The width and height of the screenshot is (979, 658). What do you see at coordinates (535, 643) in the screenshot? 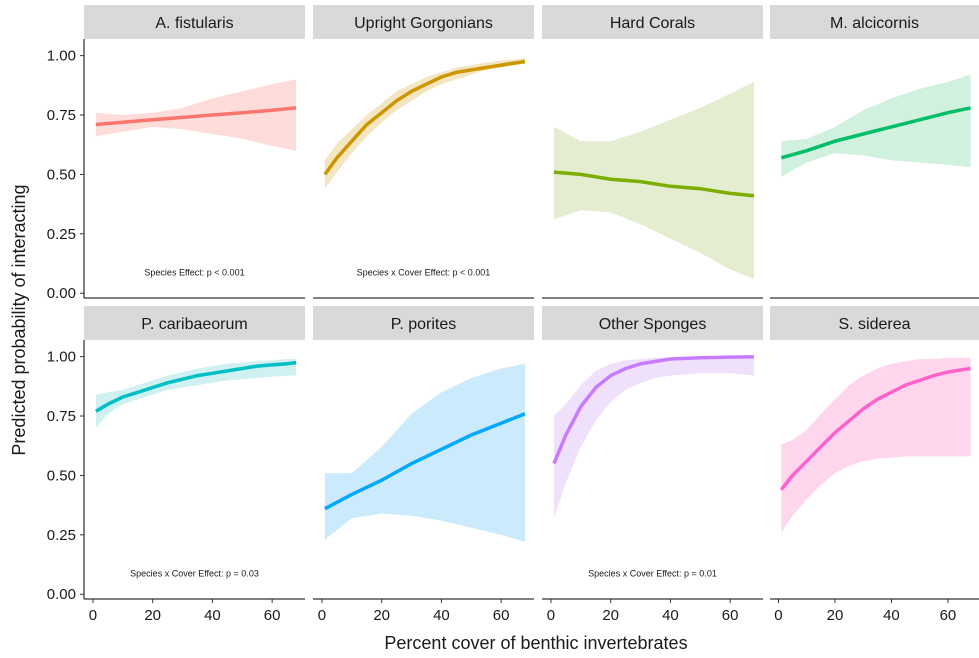
I see `x-axis-title: Percent cover of benthic invertebrates` at bounding box center [535, 643].